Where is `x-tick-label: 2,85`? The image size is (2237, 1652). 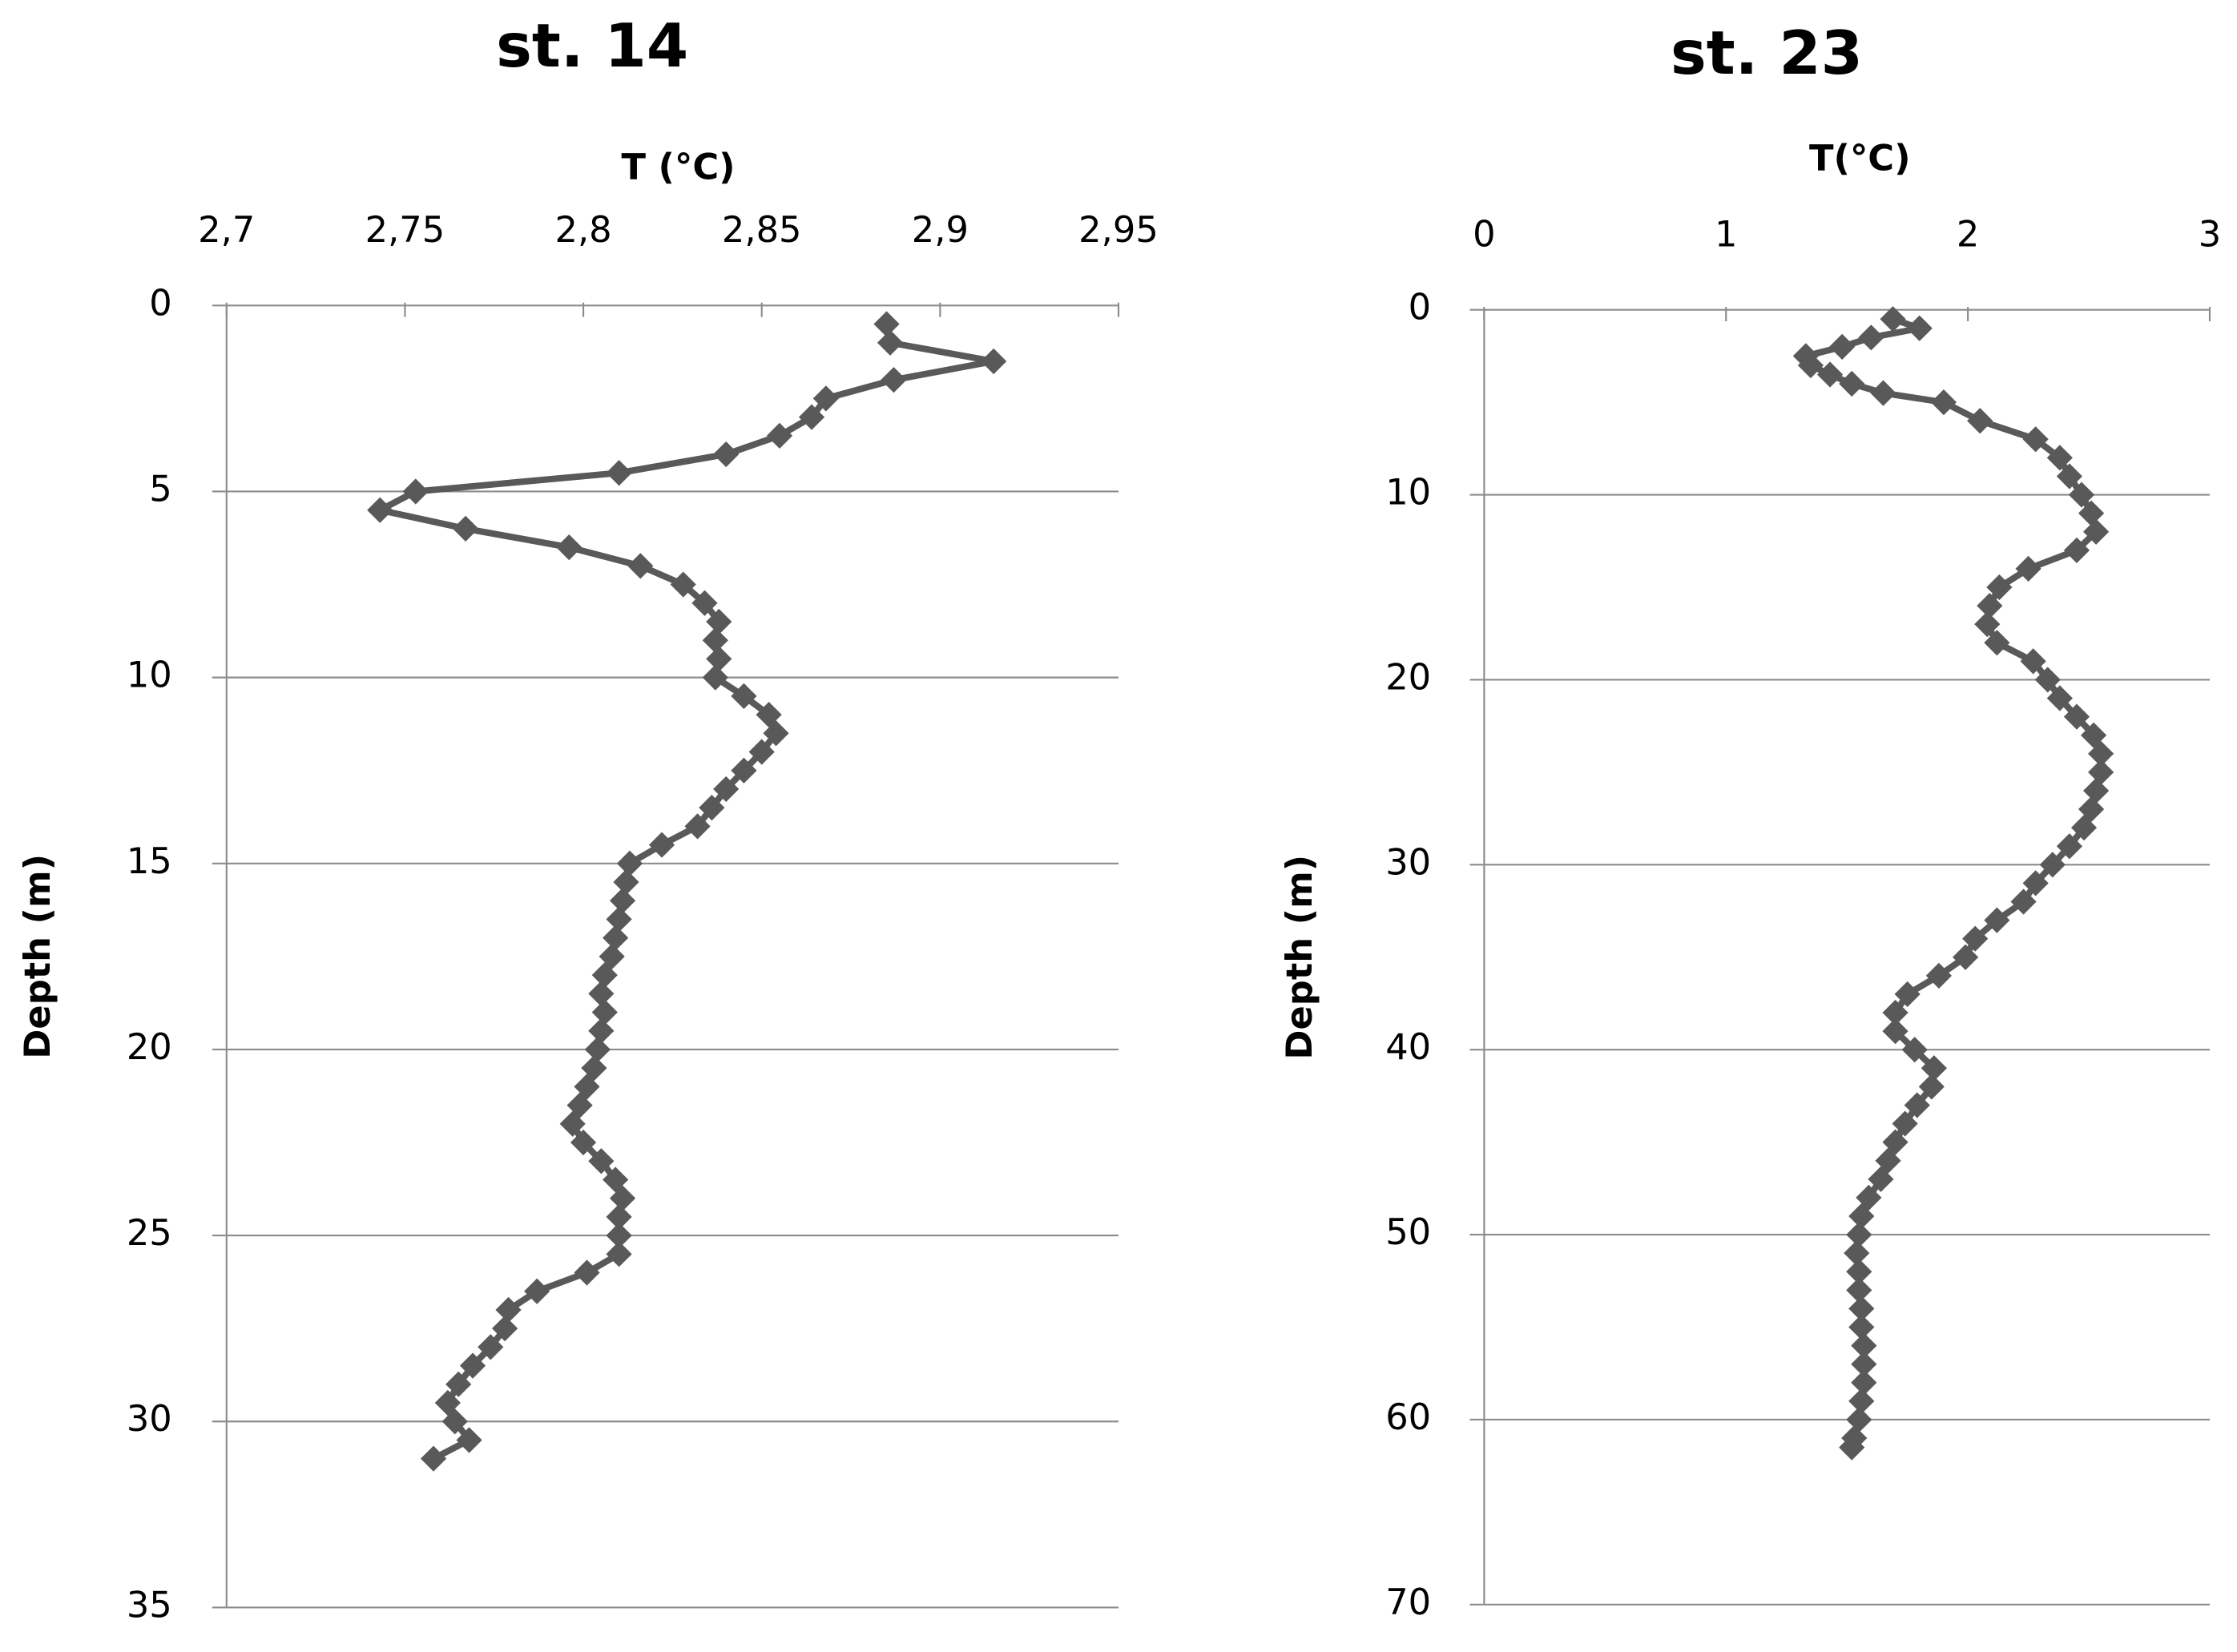
x-tick-label: 2,85 is located at coordinates (762, 230).